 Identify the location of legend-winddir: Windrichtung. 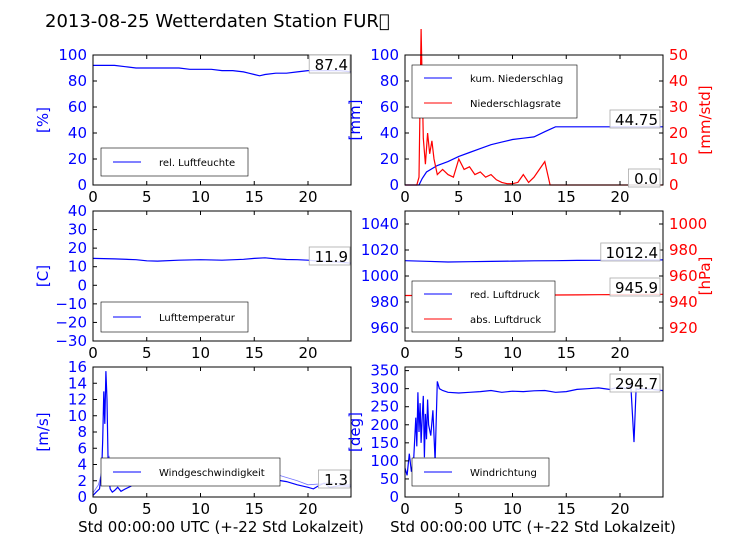
(480, 472).